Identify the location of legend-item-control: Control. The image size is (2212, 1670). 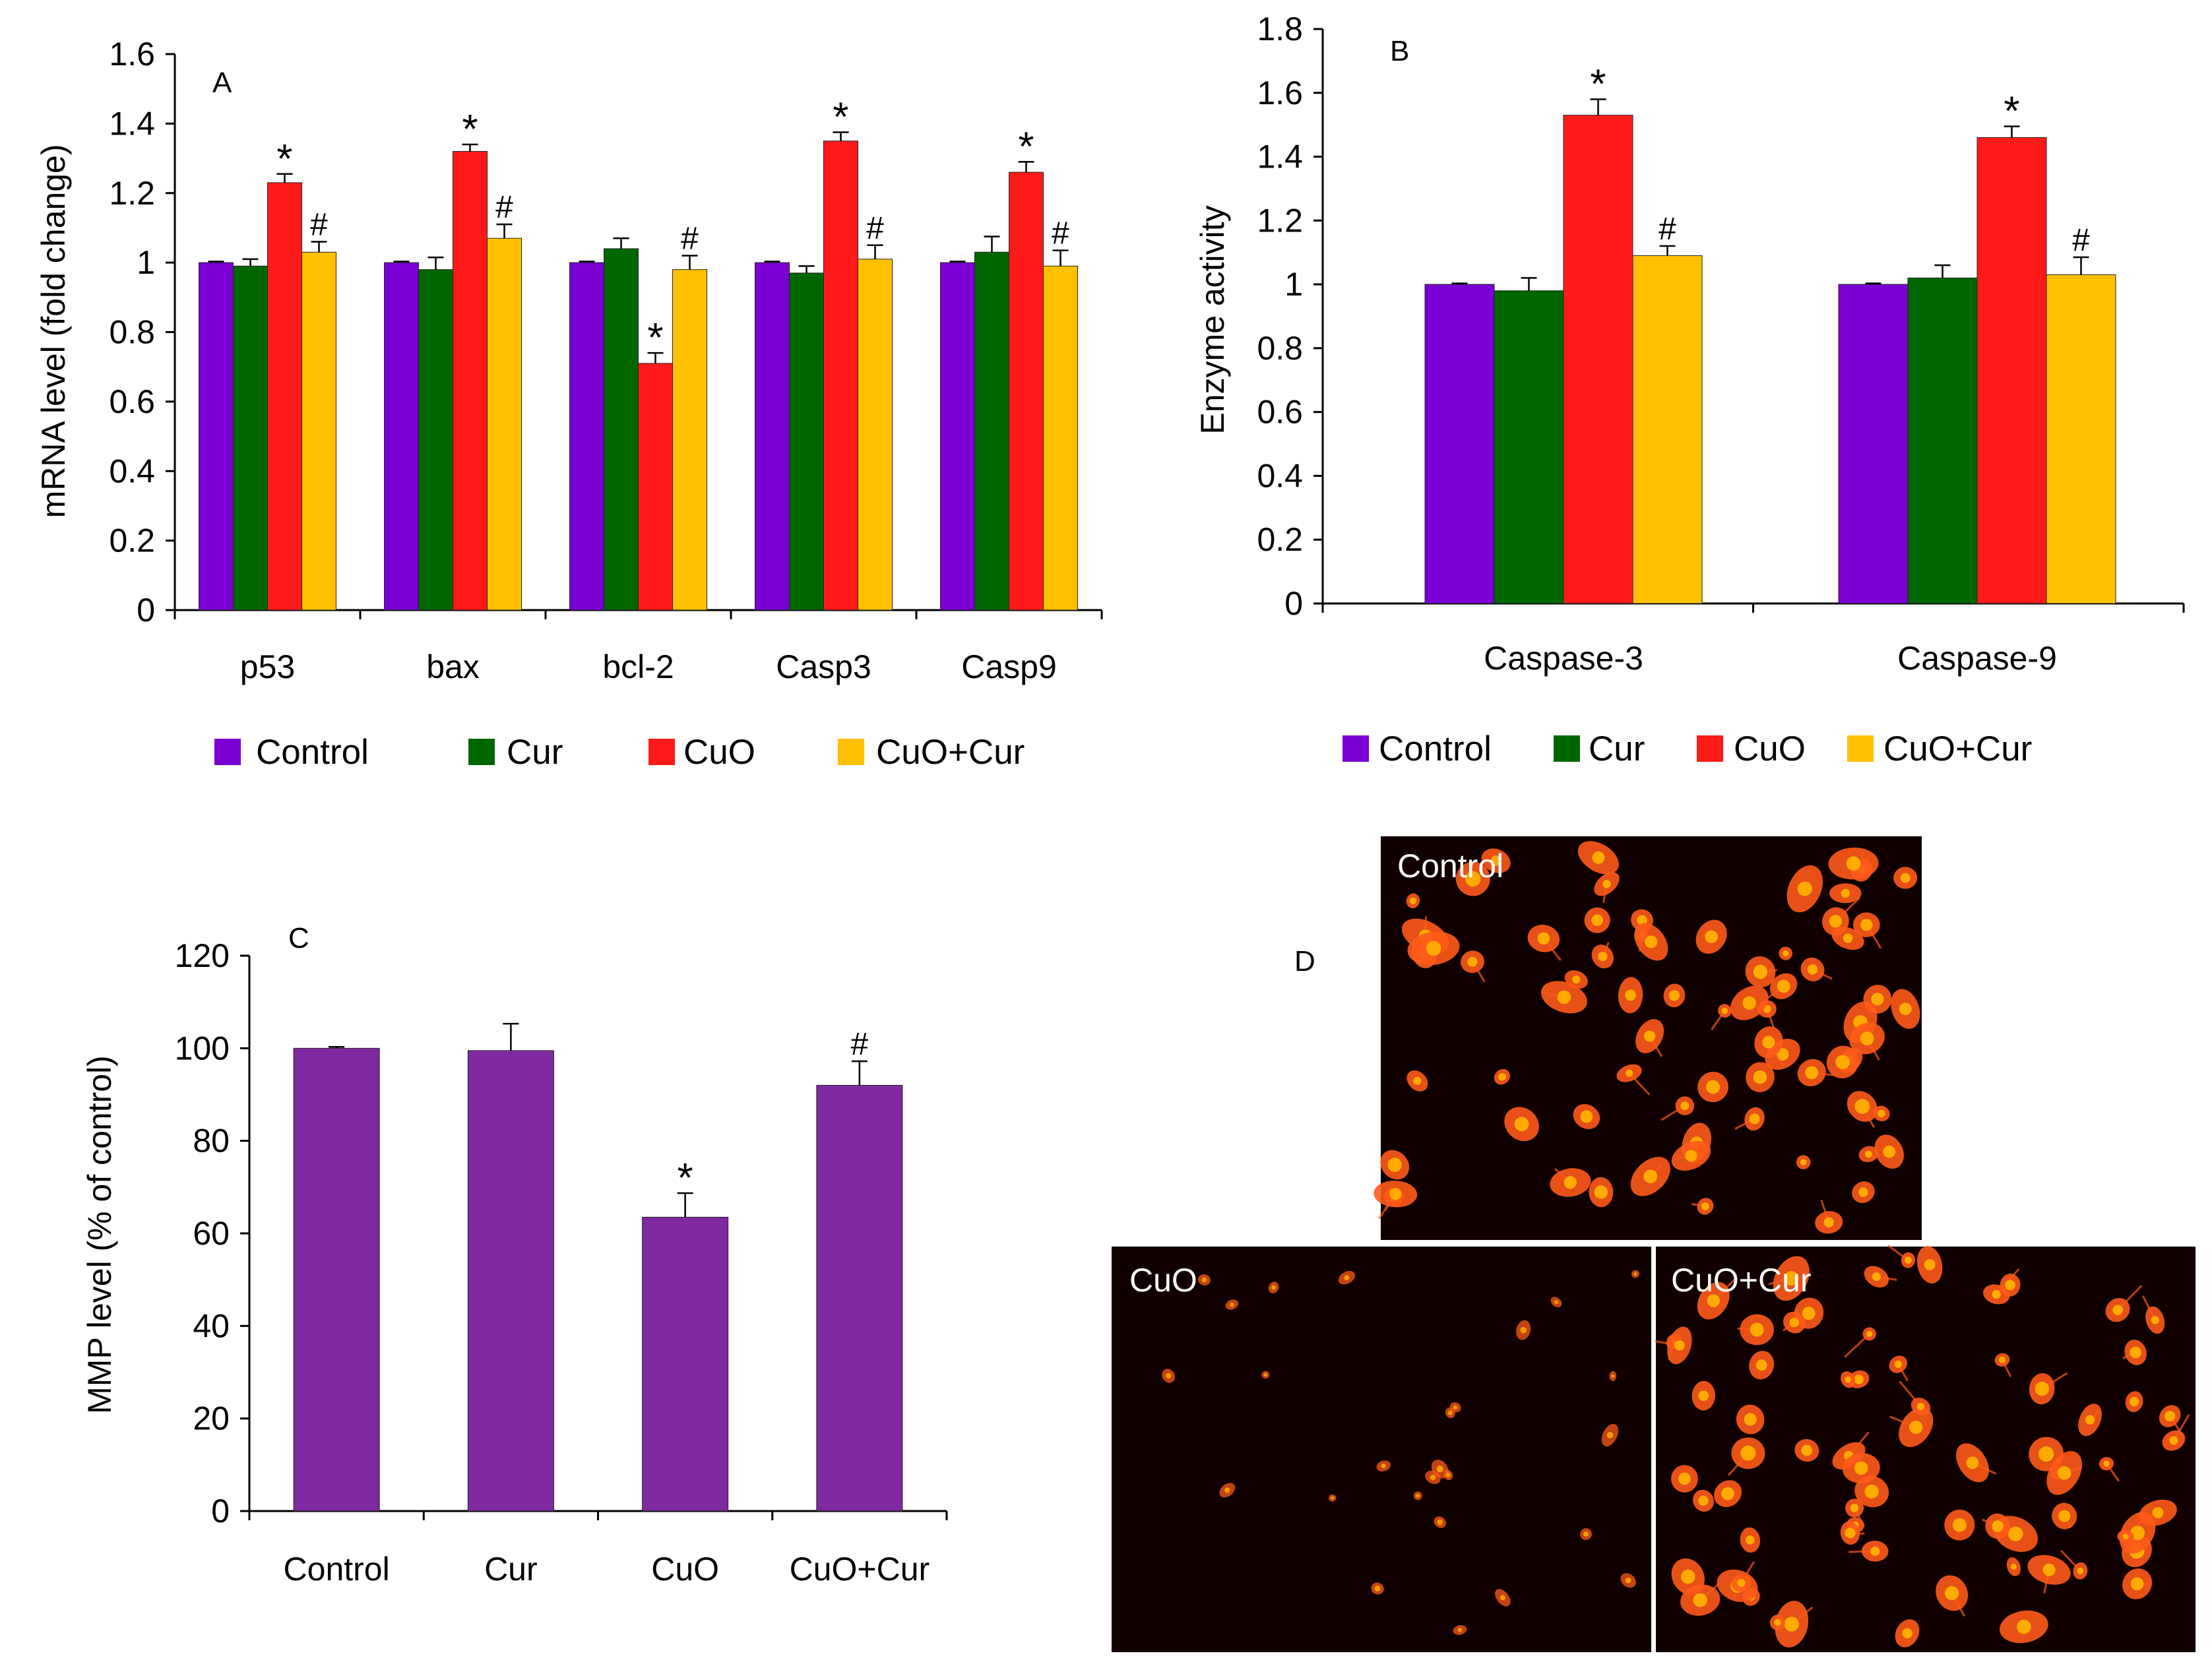
(1417, 748).